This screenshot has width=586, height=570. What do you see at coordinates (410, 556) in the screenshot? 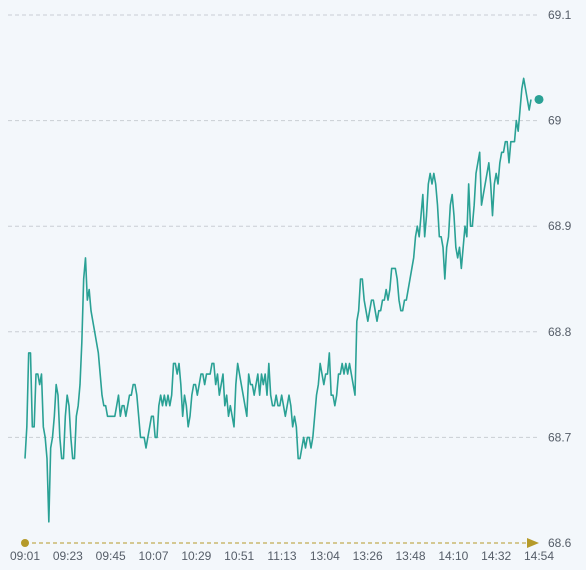
I see `x-tick-label: 13:48` at bounding box center [410, 556].